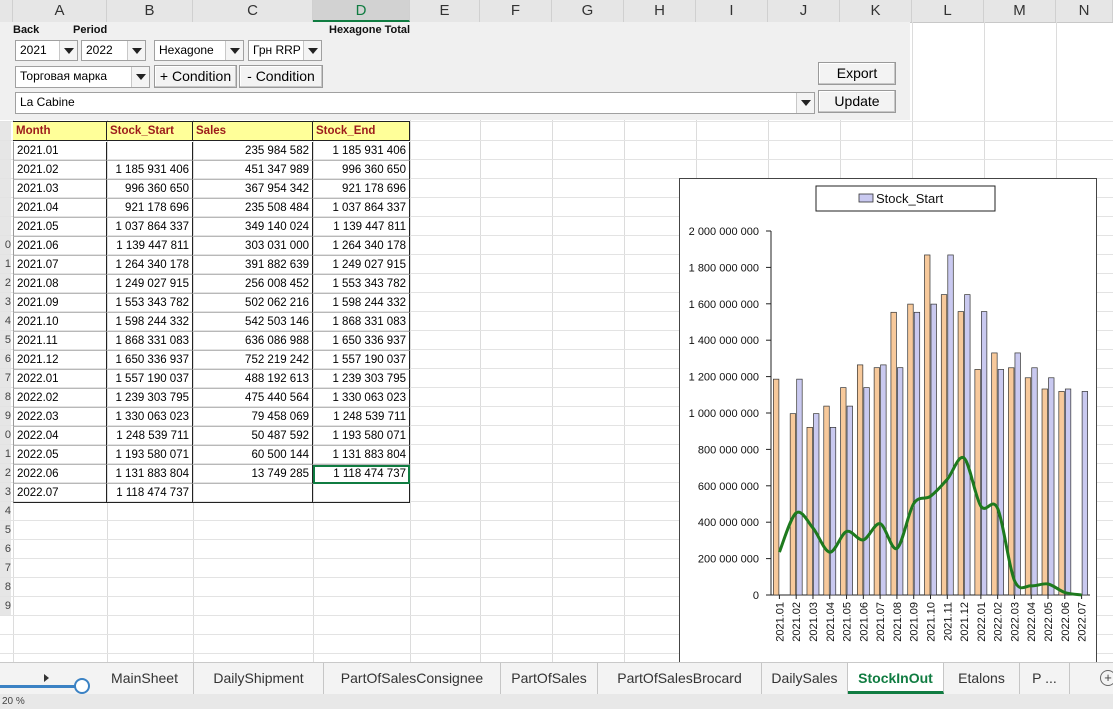  What do you see at coordinates (253, 208) in the screenshot?
I see `cell-sales: 235 508 484` at bounding box center [253, 208].